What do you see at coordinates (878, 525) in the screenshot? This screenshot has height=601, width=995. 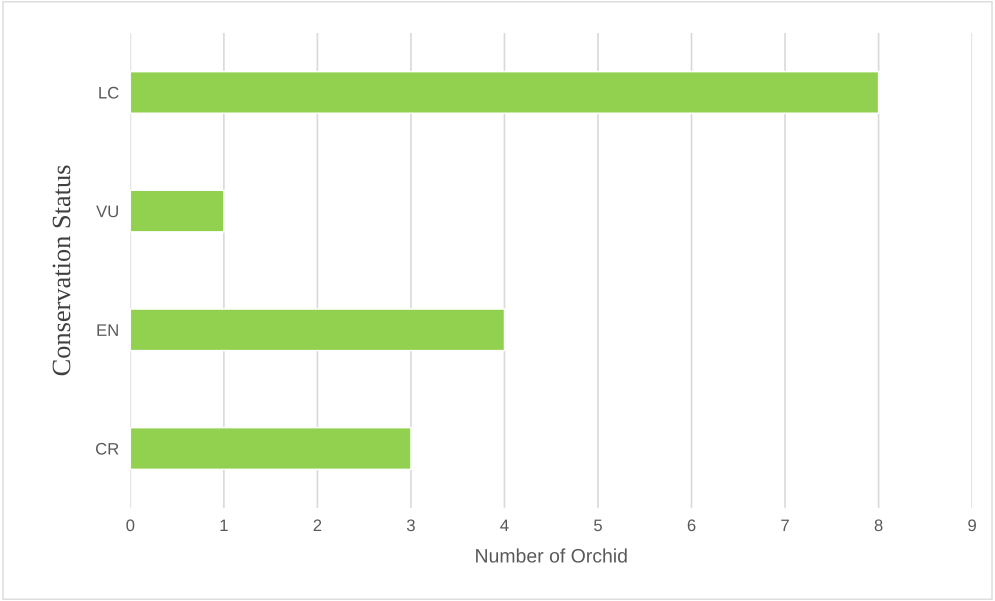 I see `x-tick-label: 8` at bounding box center [878, 525].